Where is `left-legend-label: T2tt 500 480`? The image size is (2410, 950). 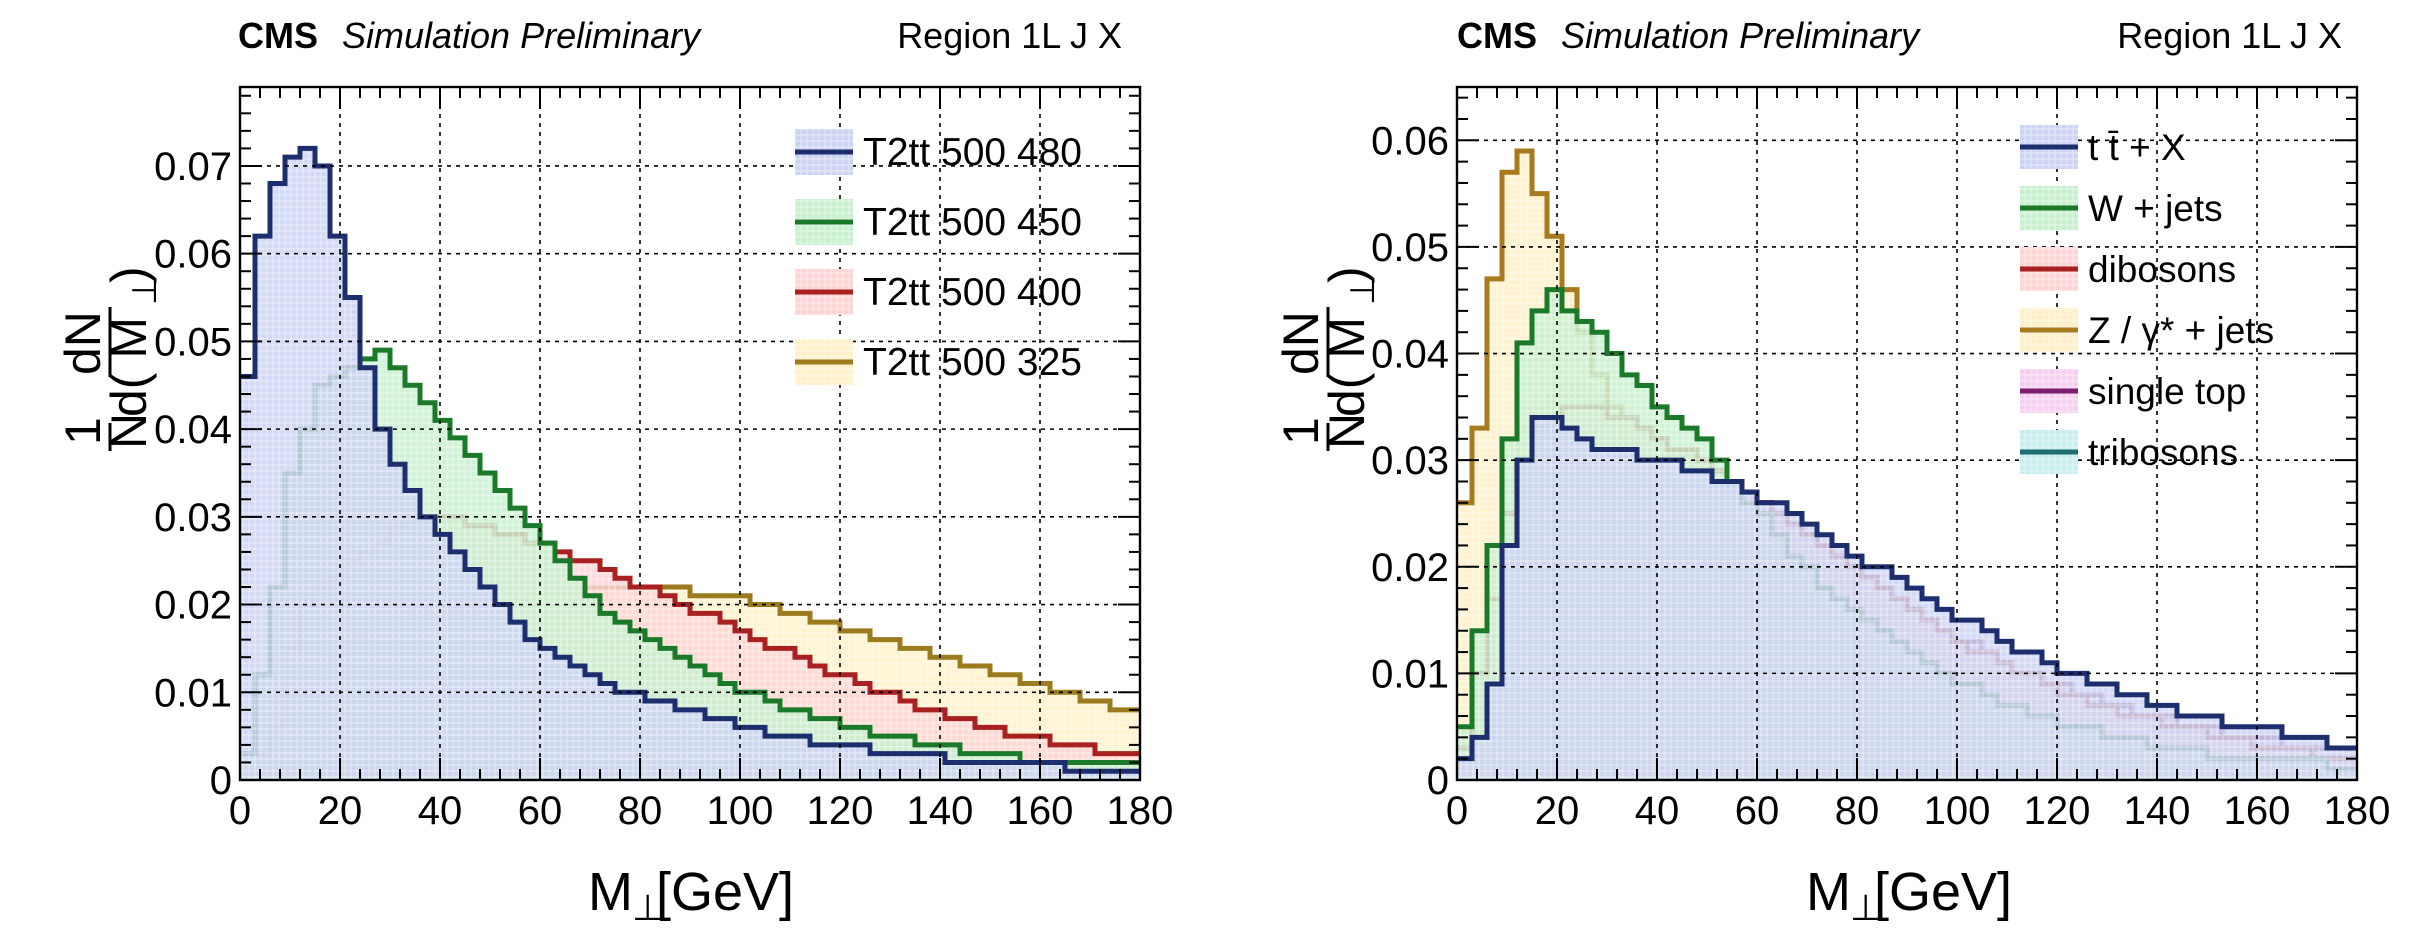 left-legend-label: T2tt 500 480 is located at coordinates (972, 152).